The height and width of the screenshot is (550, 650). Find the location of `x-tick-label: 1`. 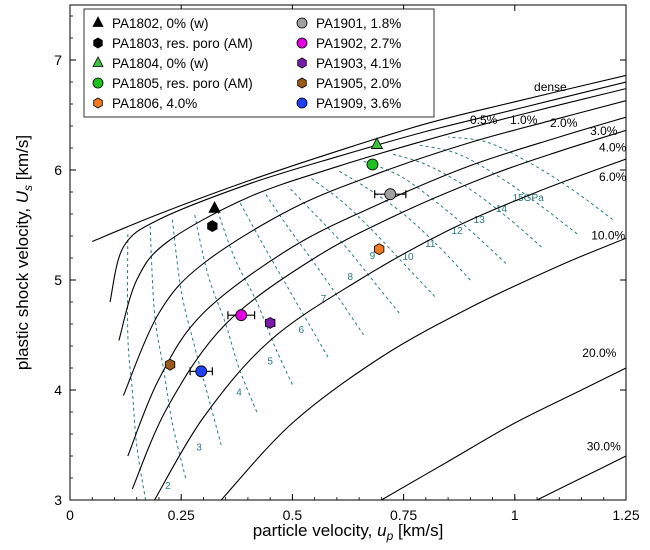

x-tick-label: 1 is located at coordinates (515, 515).